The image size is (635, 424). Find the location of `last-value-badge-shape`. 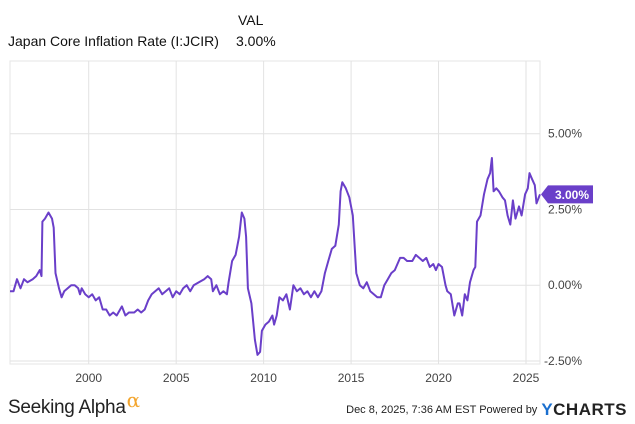

last-value-badge-shape is located at coordinates (567, 194).